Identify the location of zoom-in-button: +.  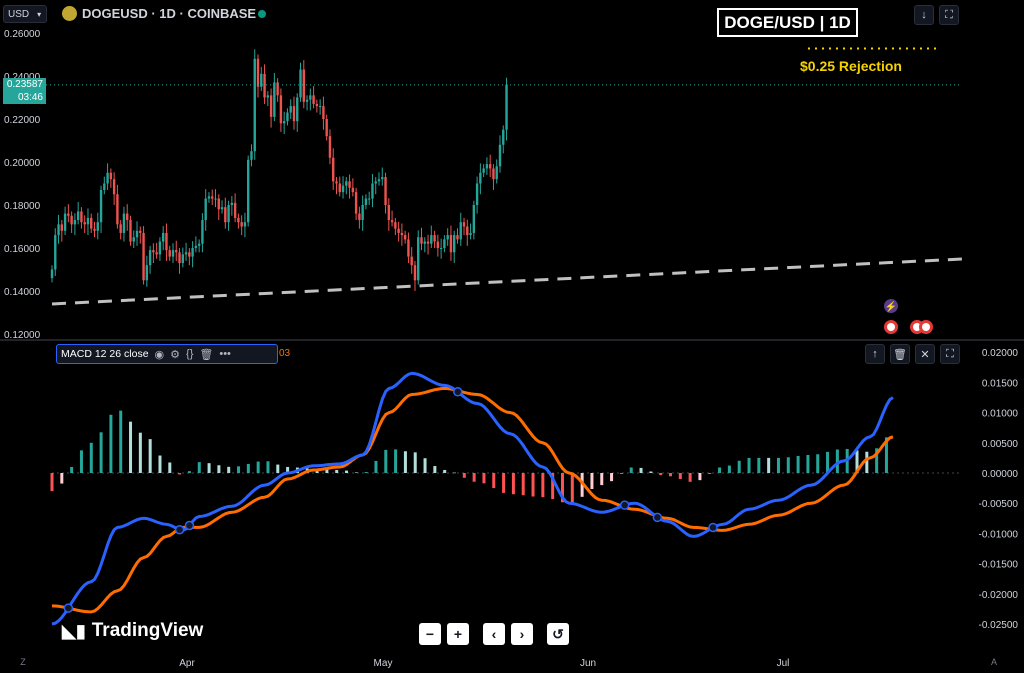
(458, 634).